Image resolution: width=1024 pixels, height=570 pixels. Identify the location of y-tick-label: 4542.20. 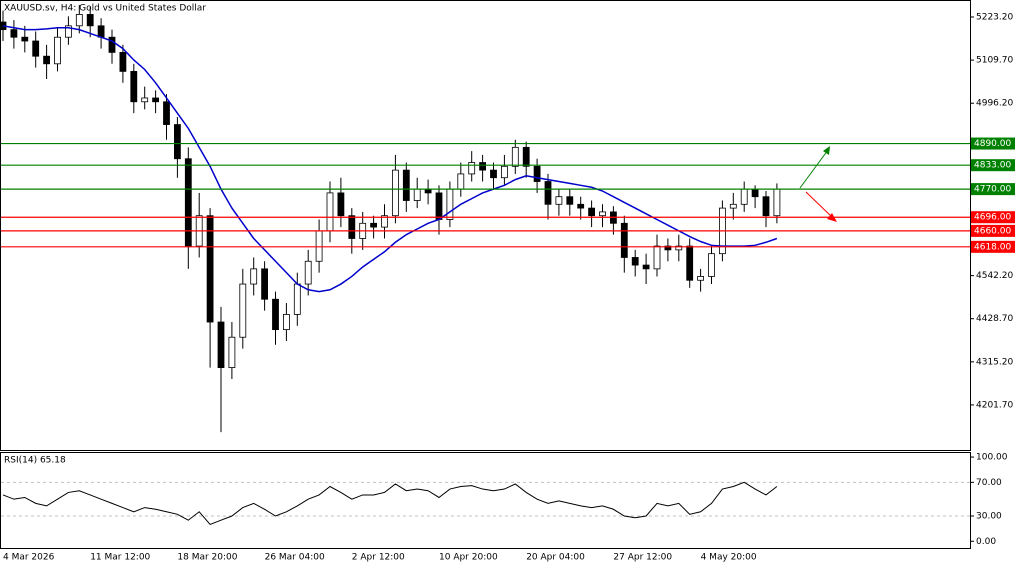
(994, 276).